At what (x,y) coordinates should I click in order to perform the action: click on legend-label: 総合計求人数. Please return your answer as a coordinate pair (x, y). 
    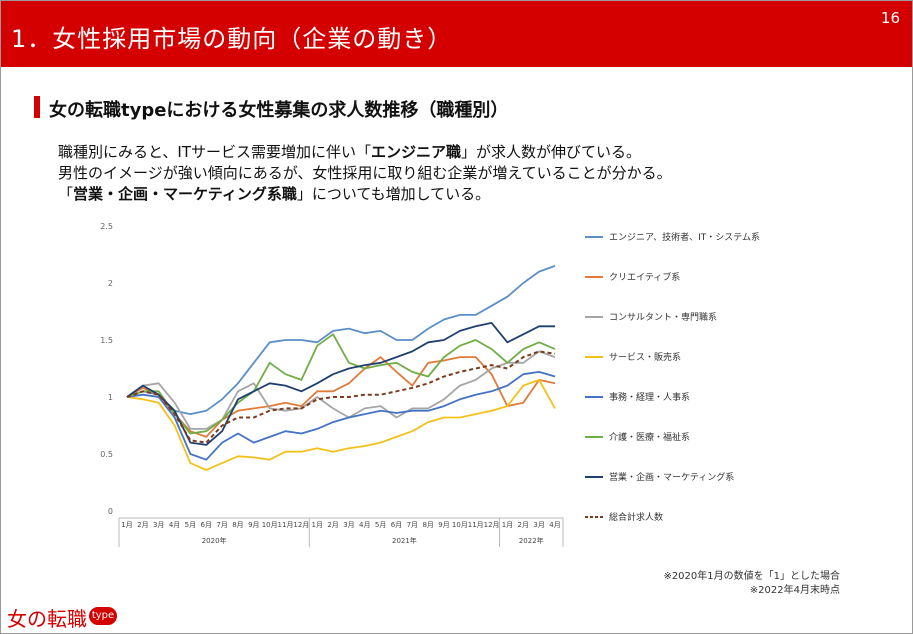
    Looking at the image, I should click on (636, 517).